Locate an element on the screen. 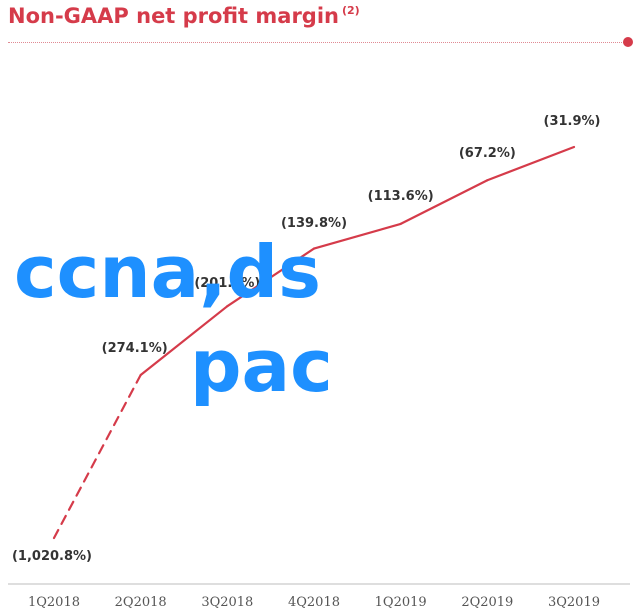 Image resolution: width=640 pixels, height=616 pixels. x-tick-label: 1Q2019 is located at coordinates (401, 602).